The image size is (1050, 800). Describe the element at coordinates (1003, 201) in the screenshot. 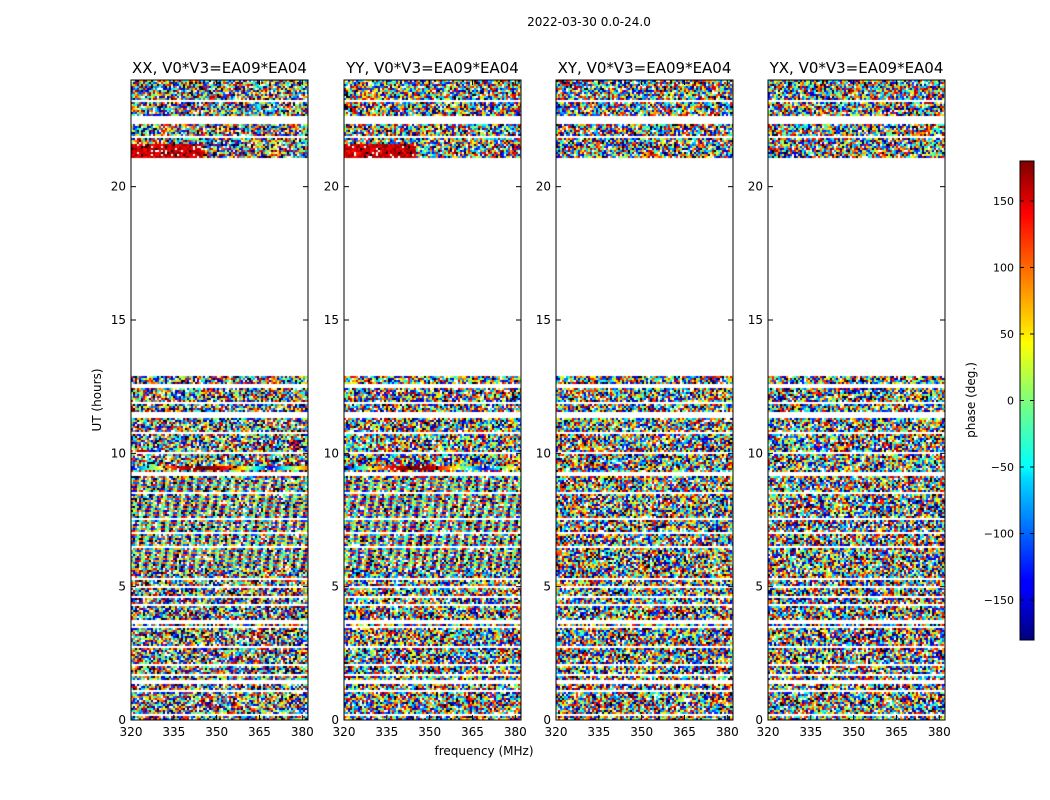

I see `colorbar-tick-label: 150` at that location.